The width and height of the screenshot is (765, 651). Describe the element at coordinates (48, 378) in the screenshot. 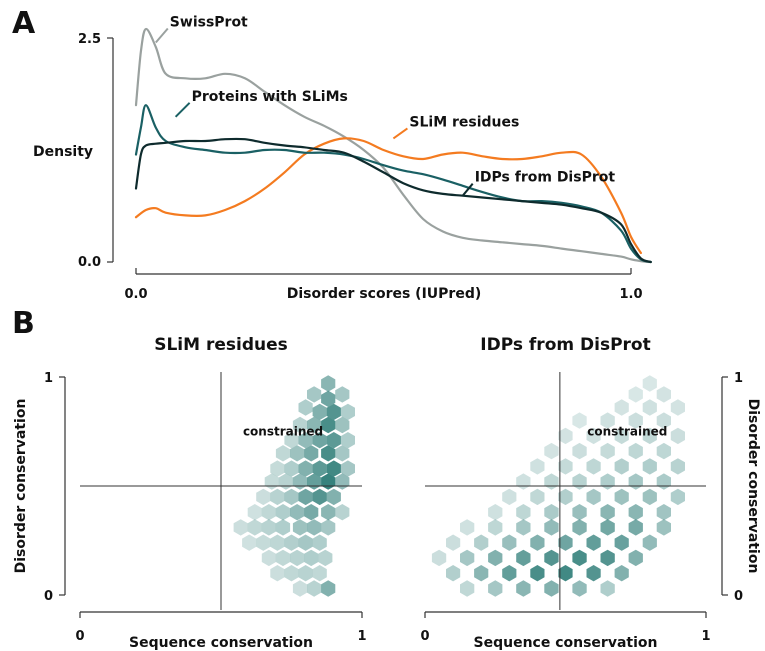

I see `slim-ytick-max: 1` at that location.